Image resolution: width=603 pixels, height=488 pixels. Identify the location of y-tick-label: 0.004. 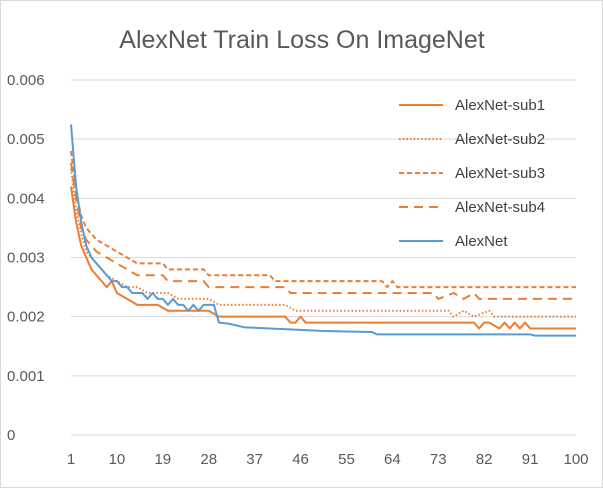
(26, 198).